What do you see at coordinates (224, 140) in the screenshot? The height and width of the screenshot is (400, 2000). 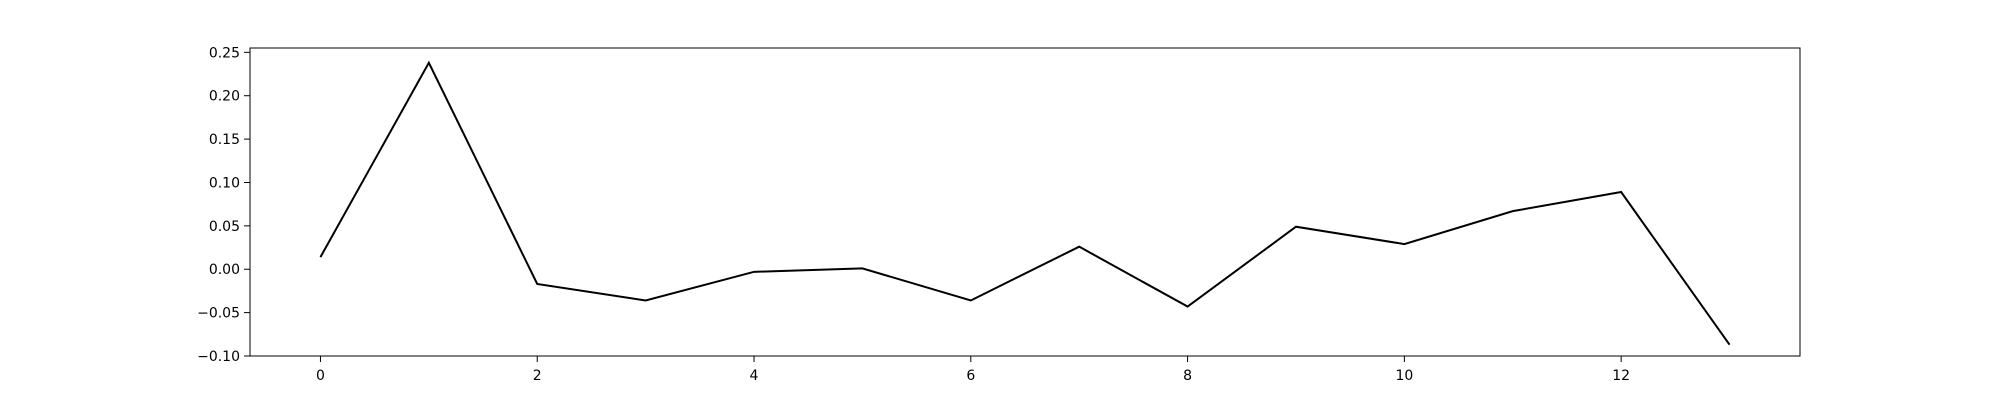 I see `y-tick-label: 0.15` at bounding box center [224, 140].